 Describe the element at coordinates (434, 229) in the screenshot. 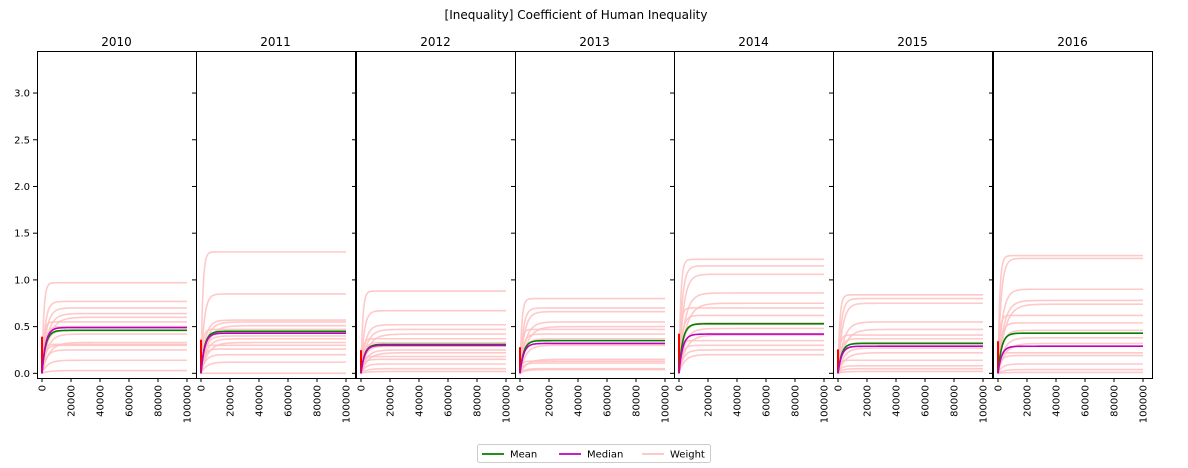

I see `panel-2012: 2012 0 20000 40000 60000 80000 100000` at that location.